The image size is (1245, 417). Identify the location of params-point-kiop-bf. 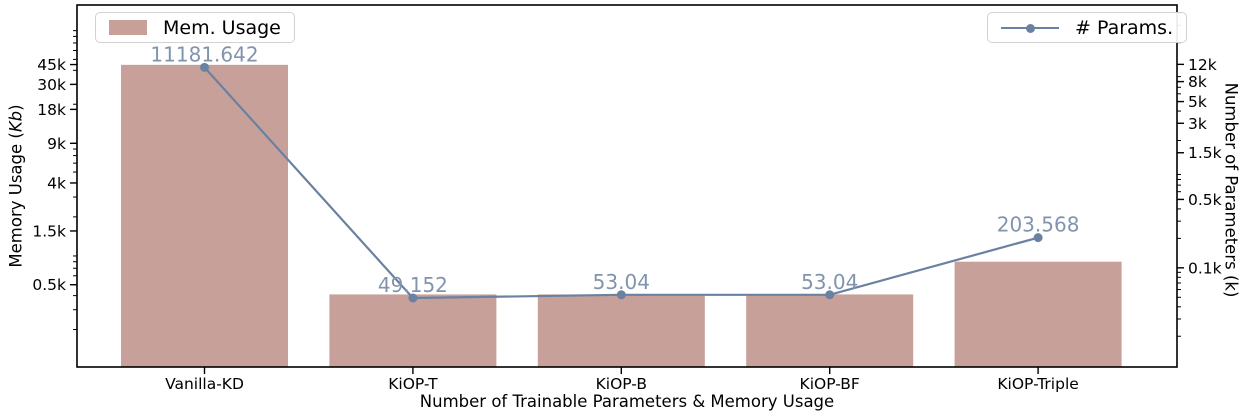
(830, 295).